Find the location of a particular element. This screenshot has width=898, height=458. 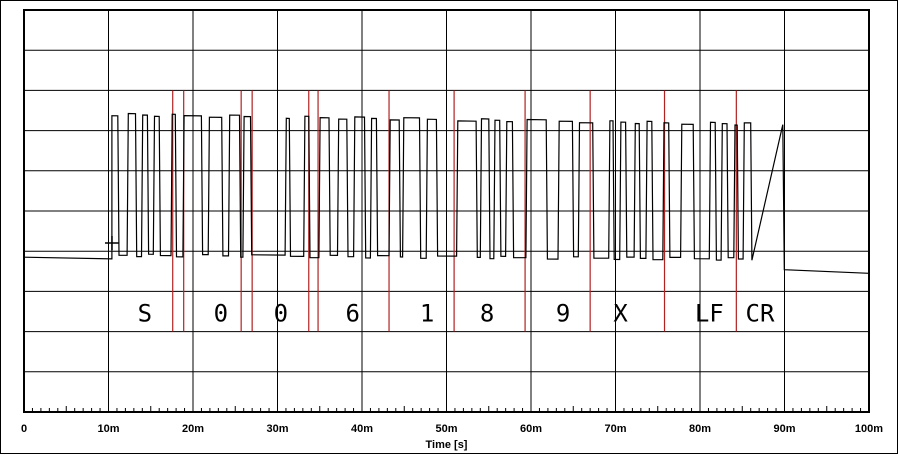

x-tick-label: 50m is located at coordinates (446, 429).